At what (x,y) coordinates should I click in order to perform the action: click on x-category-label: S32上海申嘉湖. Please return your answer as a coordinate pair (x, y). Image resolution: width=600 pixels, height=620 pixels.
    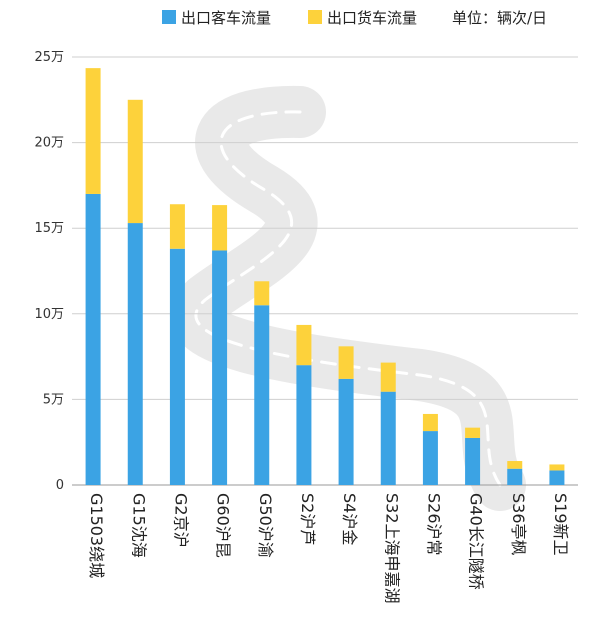
    Looking at the image, I should click on (391, 548).